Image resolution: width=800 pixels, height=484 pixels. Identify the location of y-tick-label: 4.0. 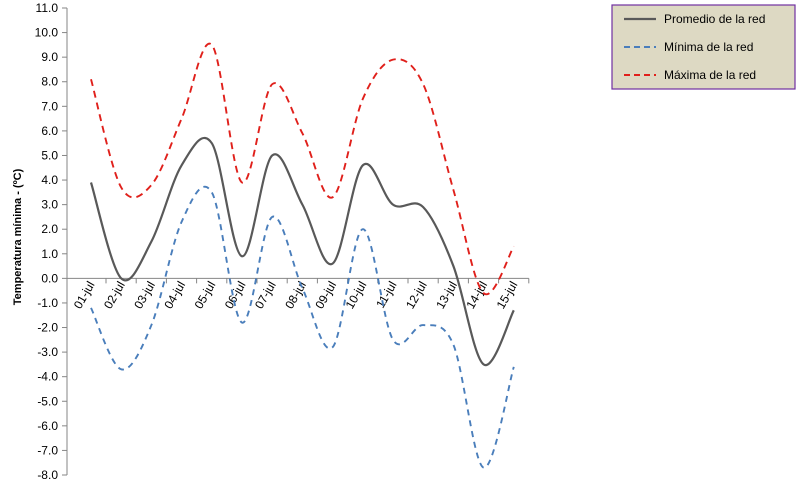
(49, 180).